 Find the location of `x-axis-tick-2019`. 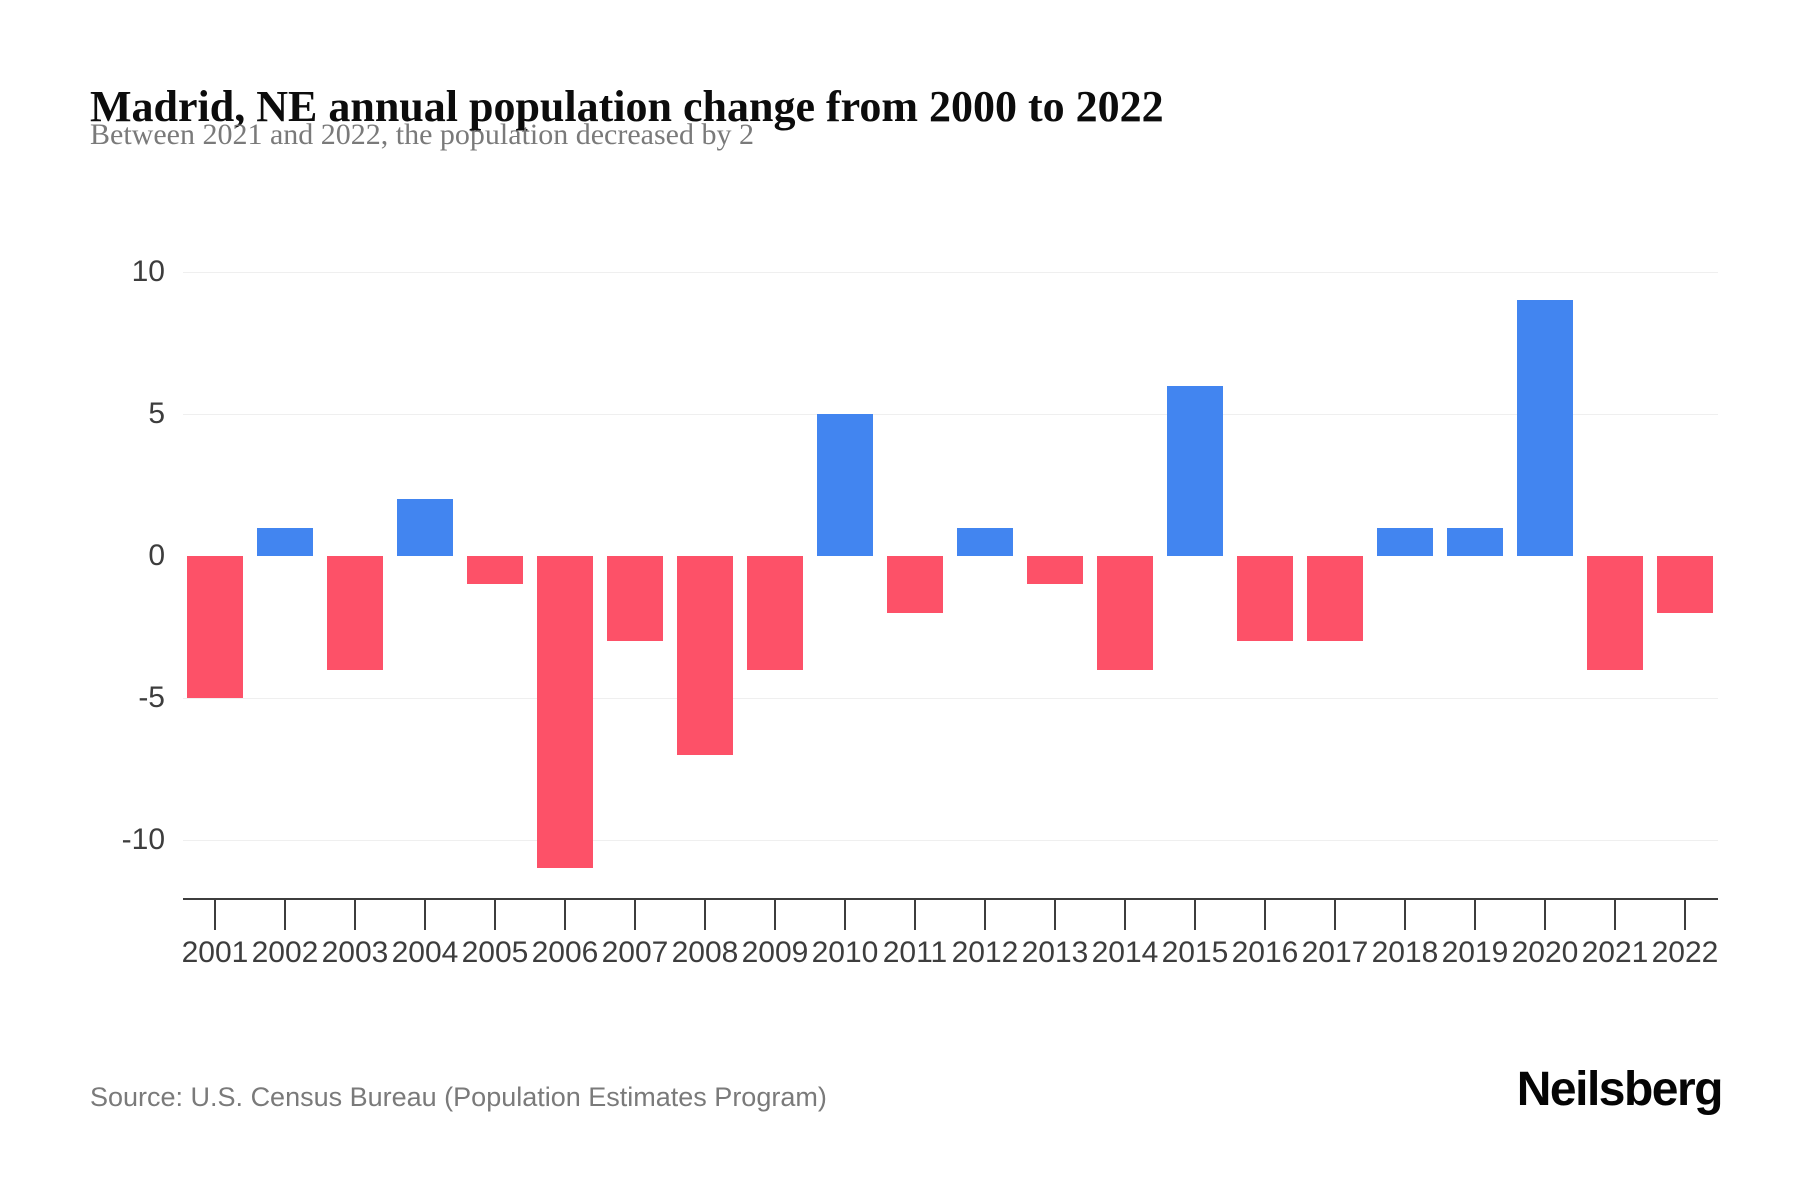

x-axis-tick-2019 is located at coordinates (1475, 915).